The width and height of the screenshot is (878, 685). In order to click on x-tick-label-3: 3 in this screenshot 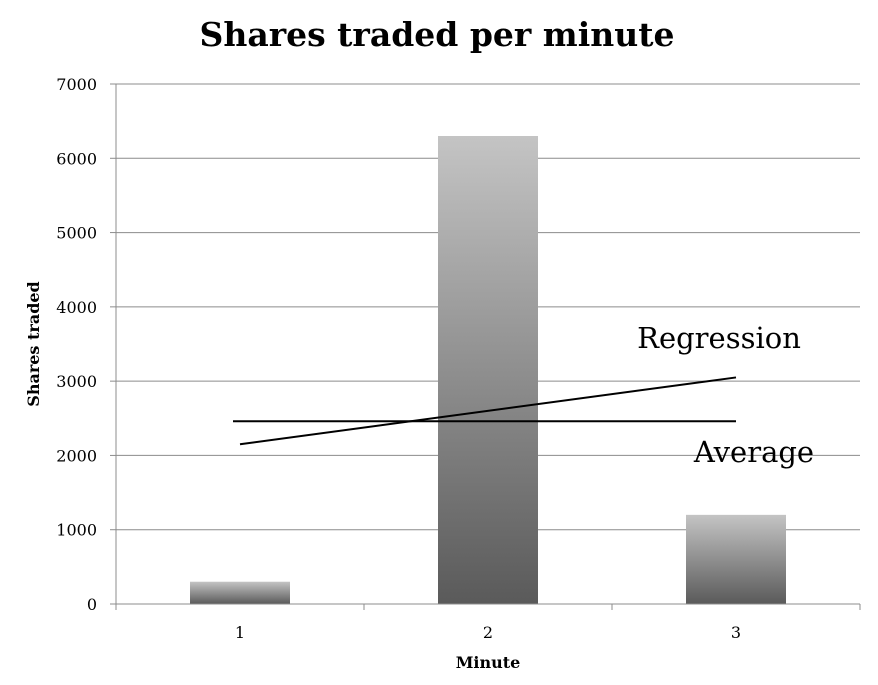, I will do `click(736, 632)`.